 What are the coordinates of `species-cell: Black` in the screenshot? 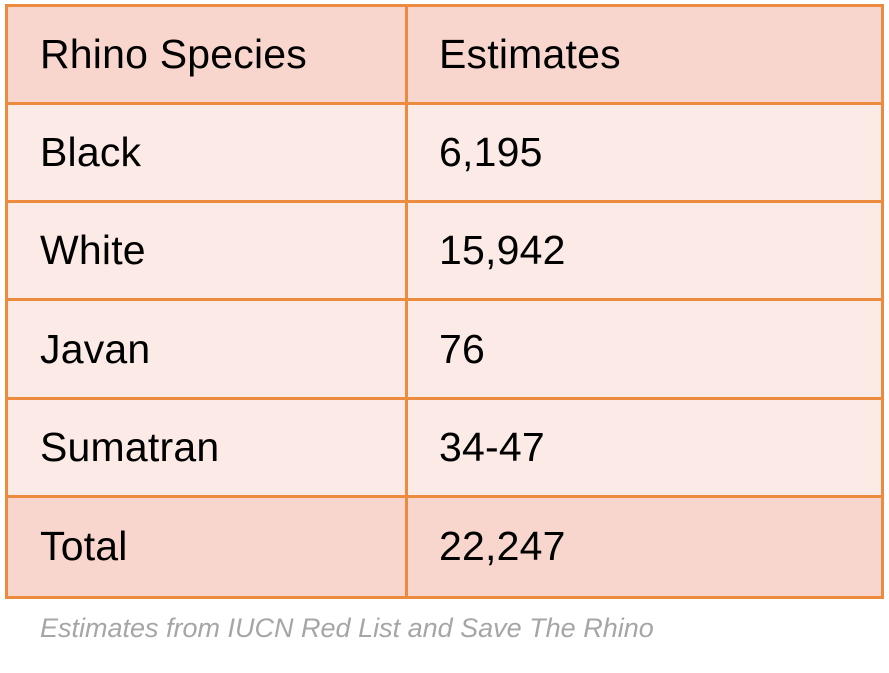 It's located at (208, 154).